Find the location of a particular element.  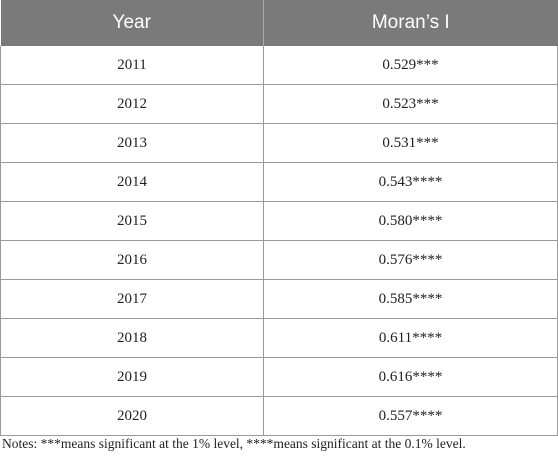

cell-morans-i: 0.576**** is located at coordinates (410, 260).